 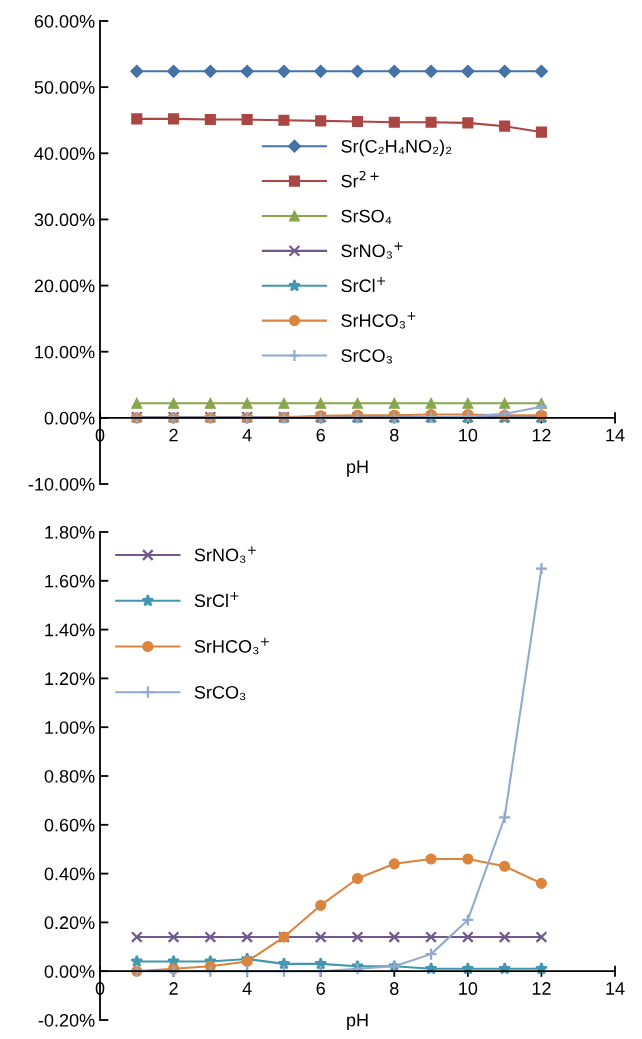 What do you see at coordinates (64, 220) in the screenshot?
I see `y-tick-label: 30.00%` at bounding box center [64, 220].